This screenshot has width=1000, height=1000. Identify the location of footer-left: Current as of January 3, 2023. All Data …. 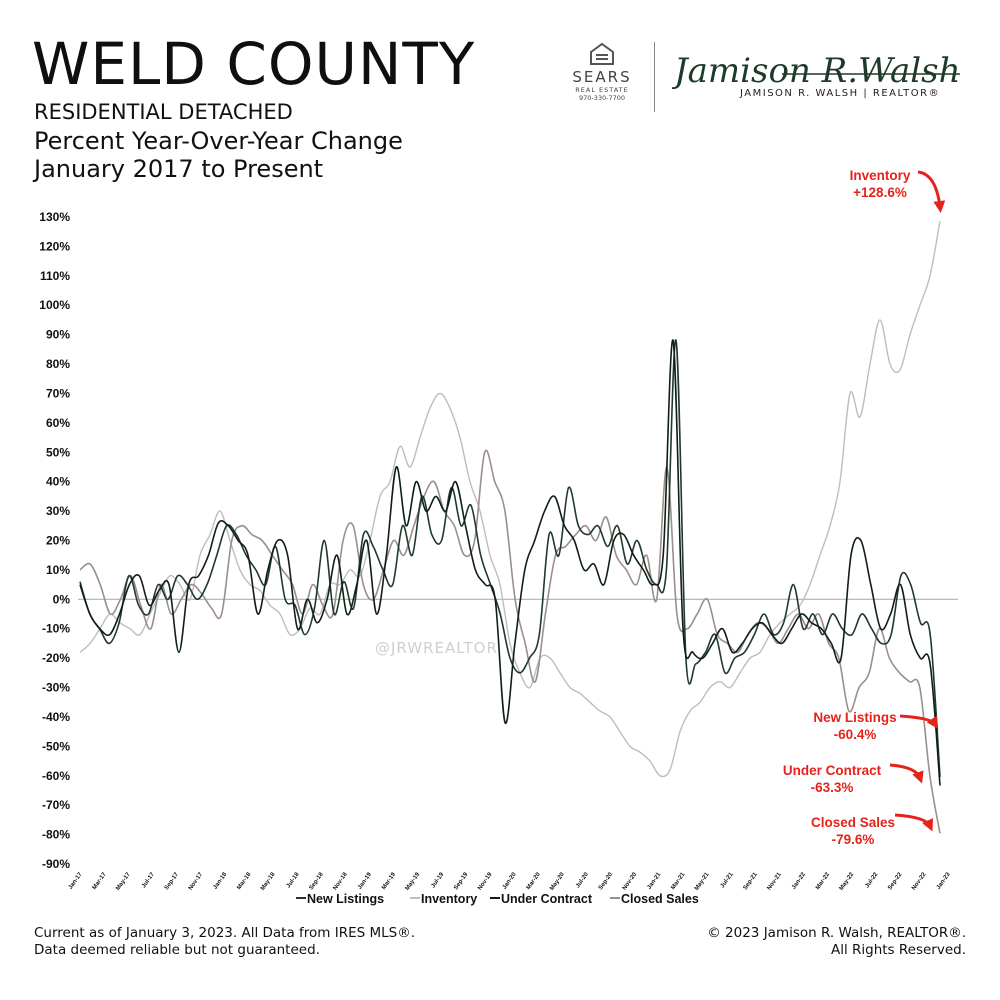
(224, 942).